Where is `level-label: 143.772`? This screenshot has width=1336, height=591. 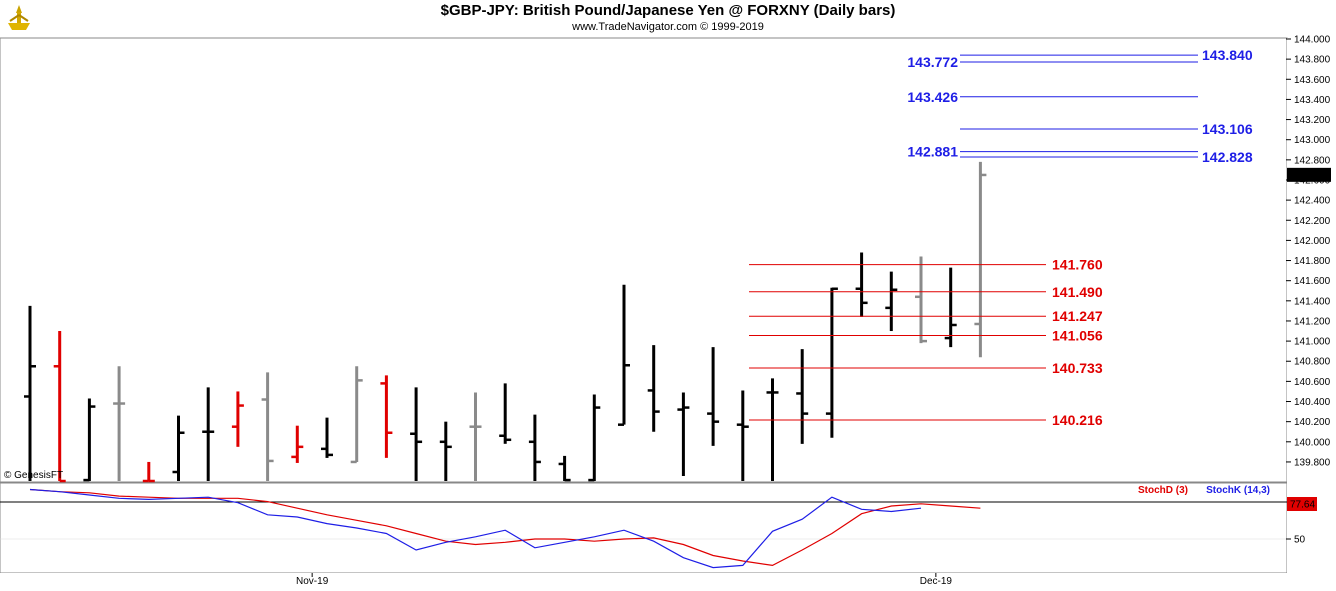 level-label: 143.772 is located at coordinates (932, 62).